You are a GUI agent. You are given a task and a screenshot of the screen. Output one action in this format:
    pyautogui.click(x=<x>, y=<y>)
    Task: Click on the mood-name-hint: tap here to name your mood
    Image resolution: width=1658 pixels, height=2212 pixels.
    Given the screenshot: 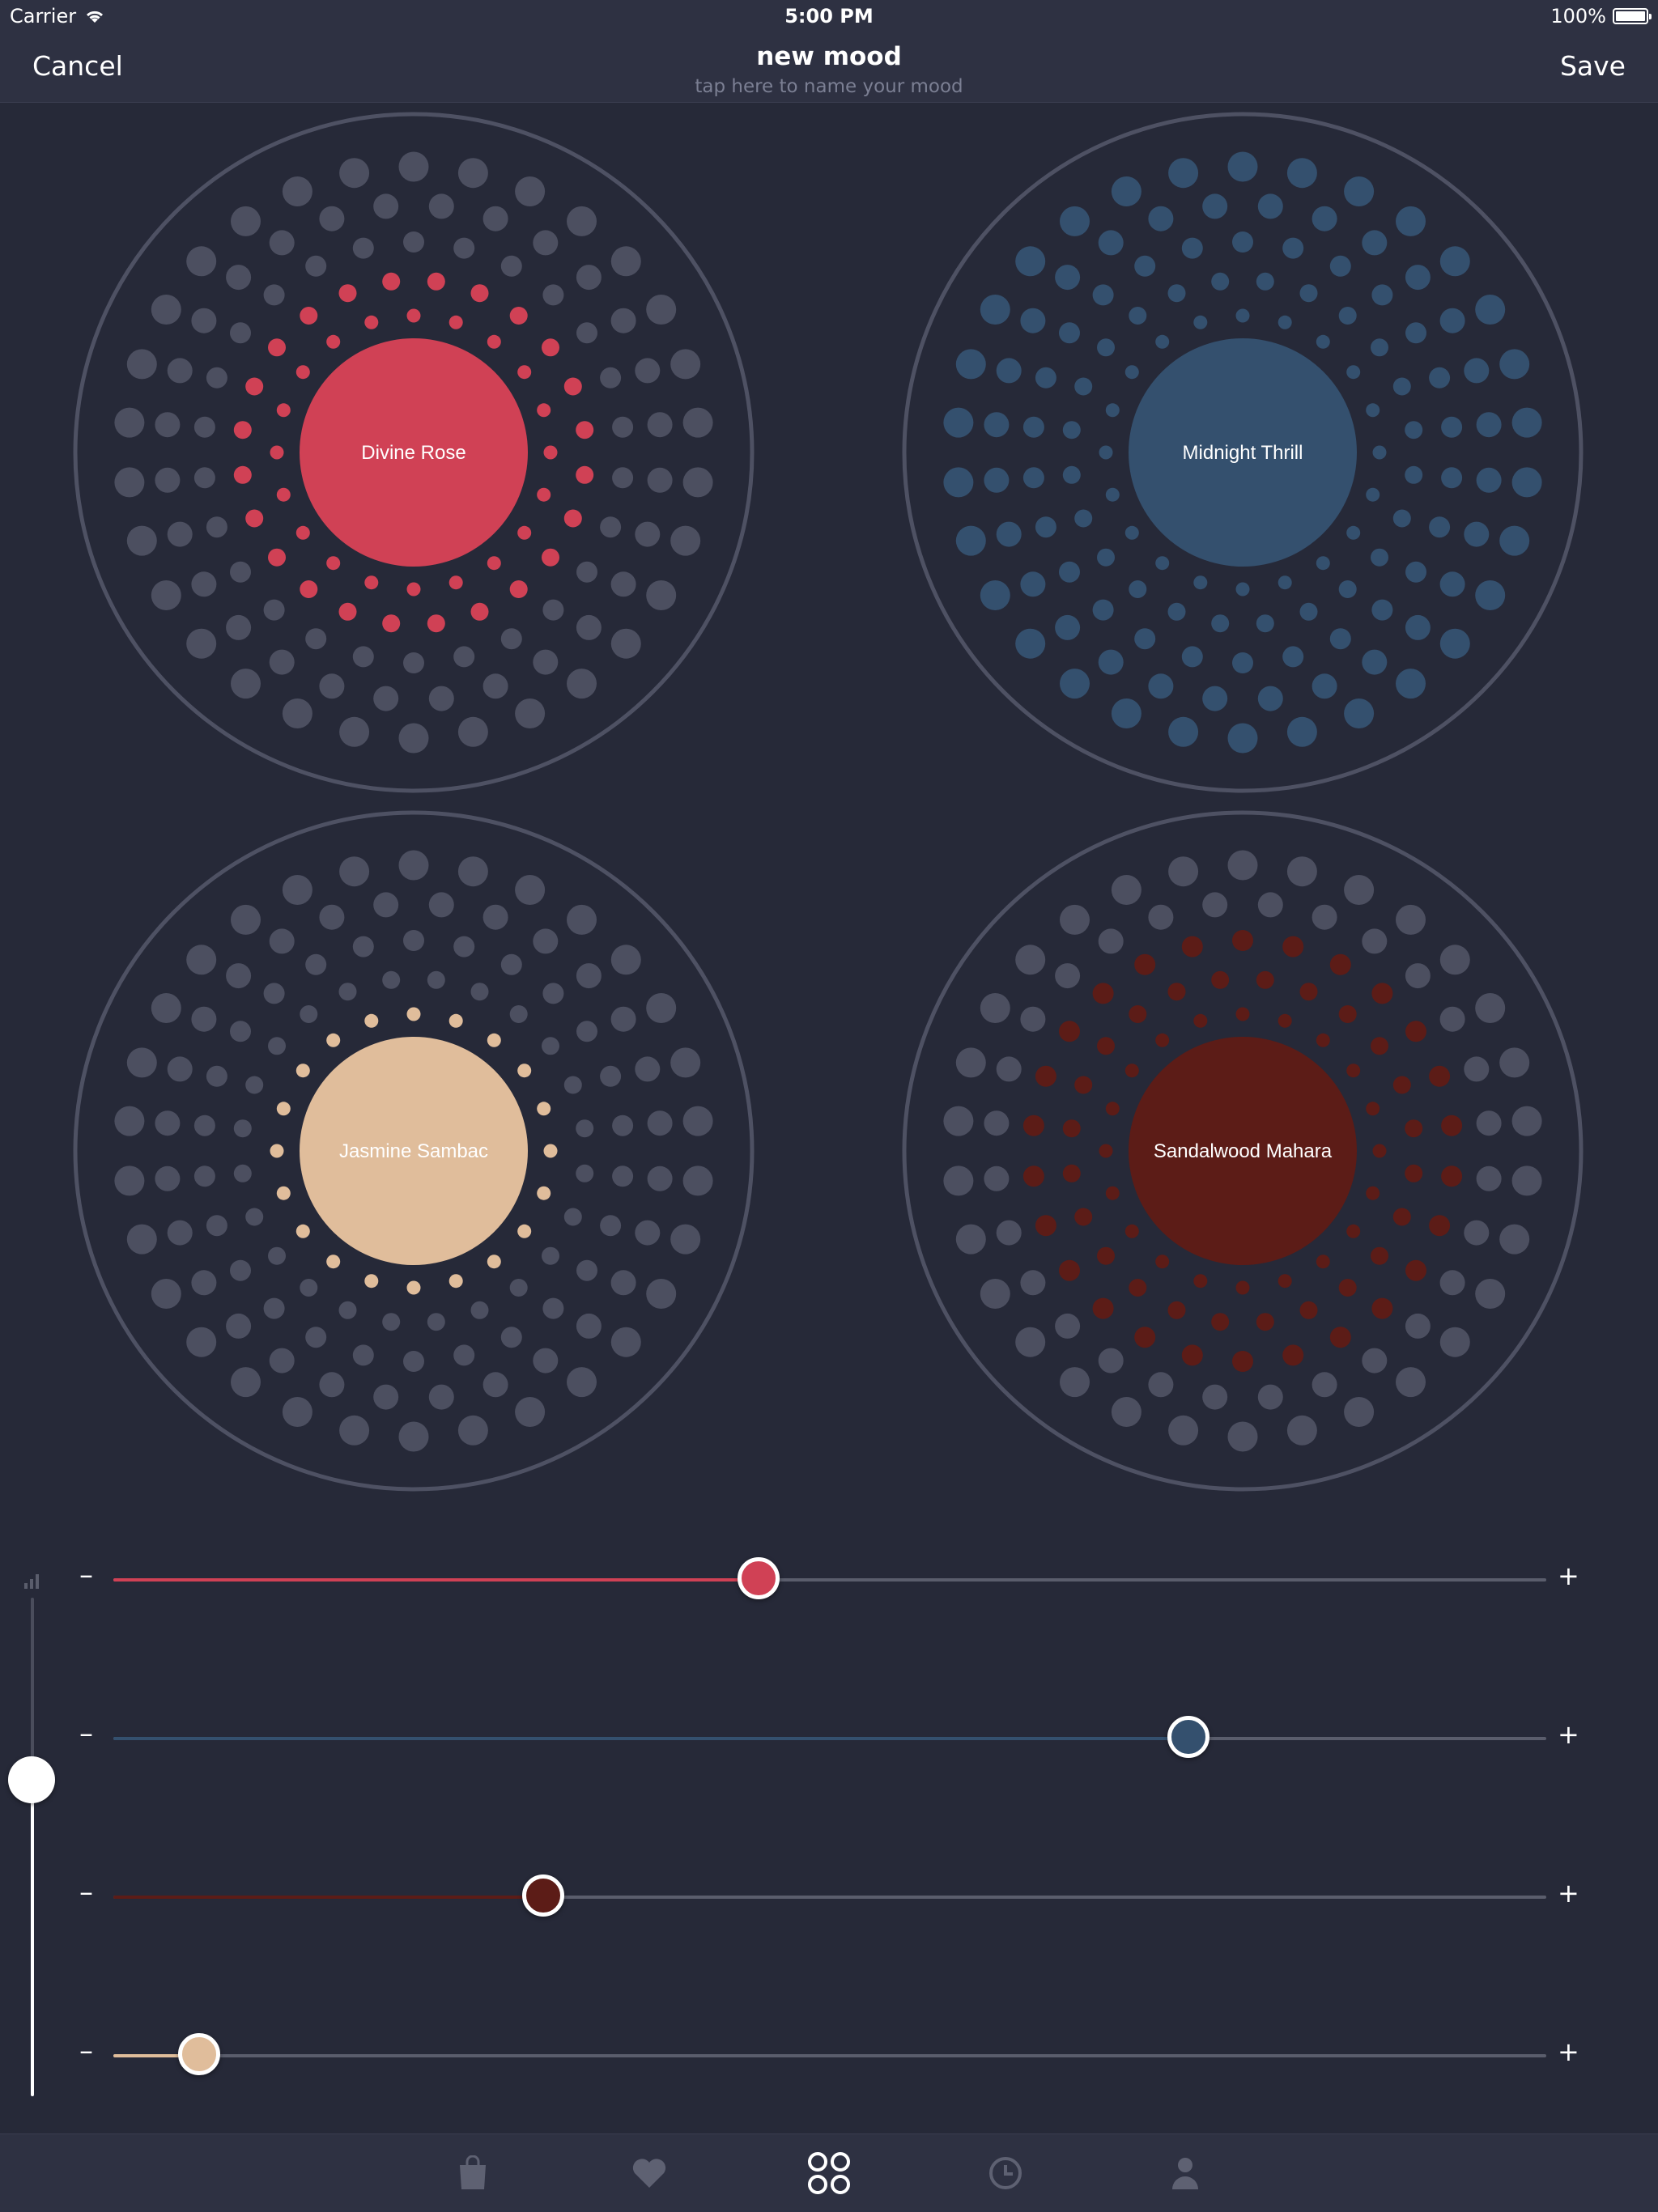 What is the action you would take?
    pyautogui.click(x=829, y=86)
    